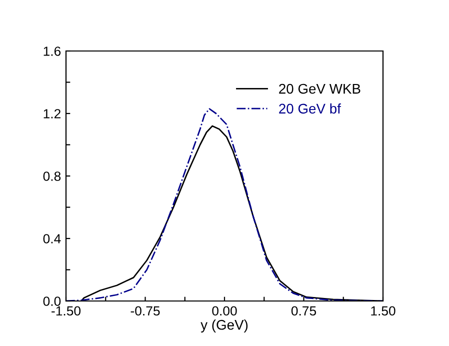  Describe the element at coordinates (224, 326) in the screenshot. I see `x-axis-title: y (GeV)` at that location.